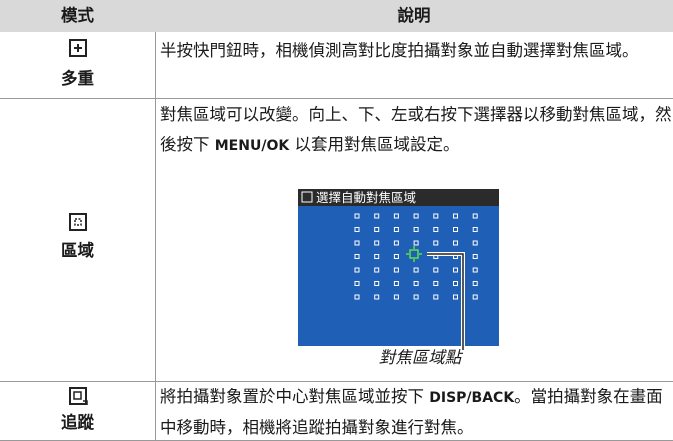  I want to click on icon-tracking, so click(78, 396).